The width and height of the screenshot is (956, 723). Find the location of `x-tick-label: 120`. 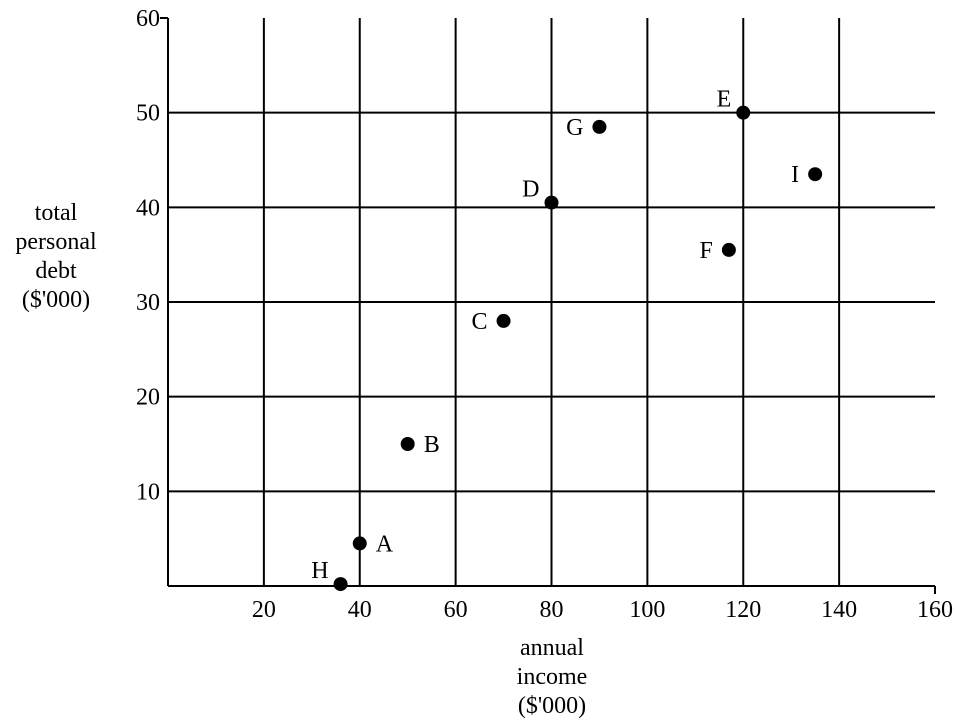

x-tick-label: 120 is located at coordinates (743, 610).